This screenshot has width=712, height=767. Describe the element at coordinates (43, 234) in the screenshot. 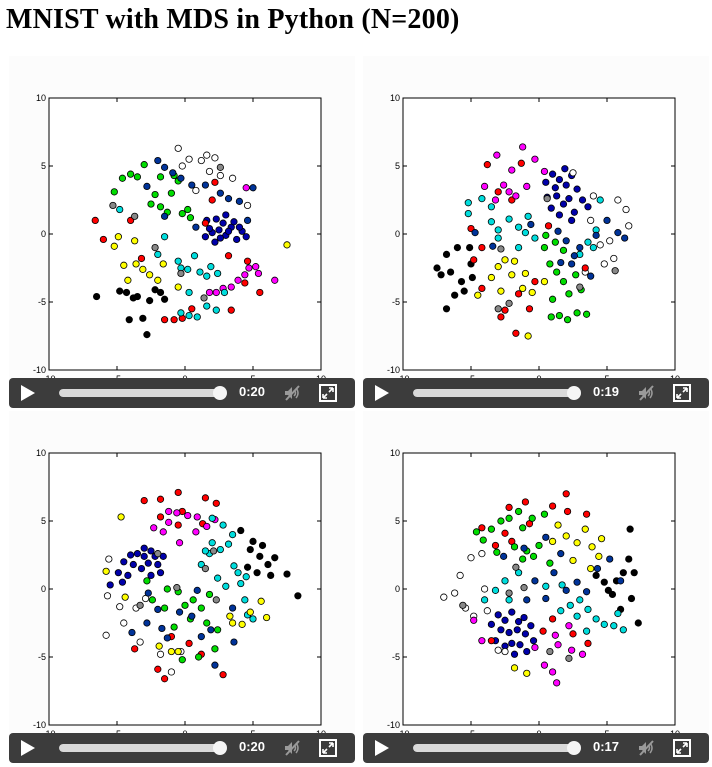

I see `y-tick-label: 0` at that location.